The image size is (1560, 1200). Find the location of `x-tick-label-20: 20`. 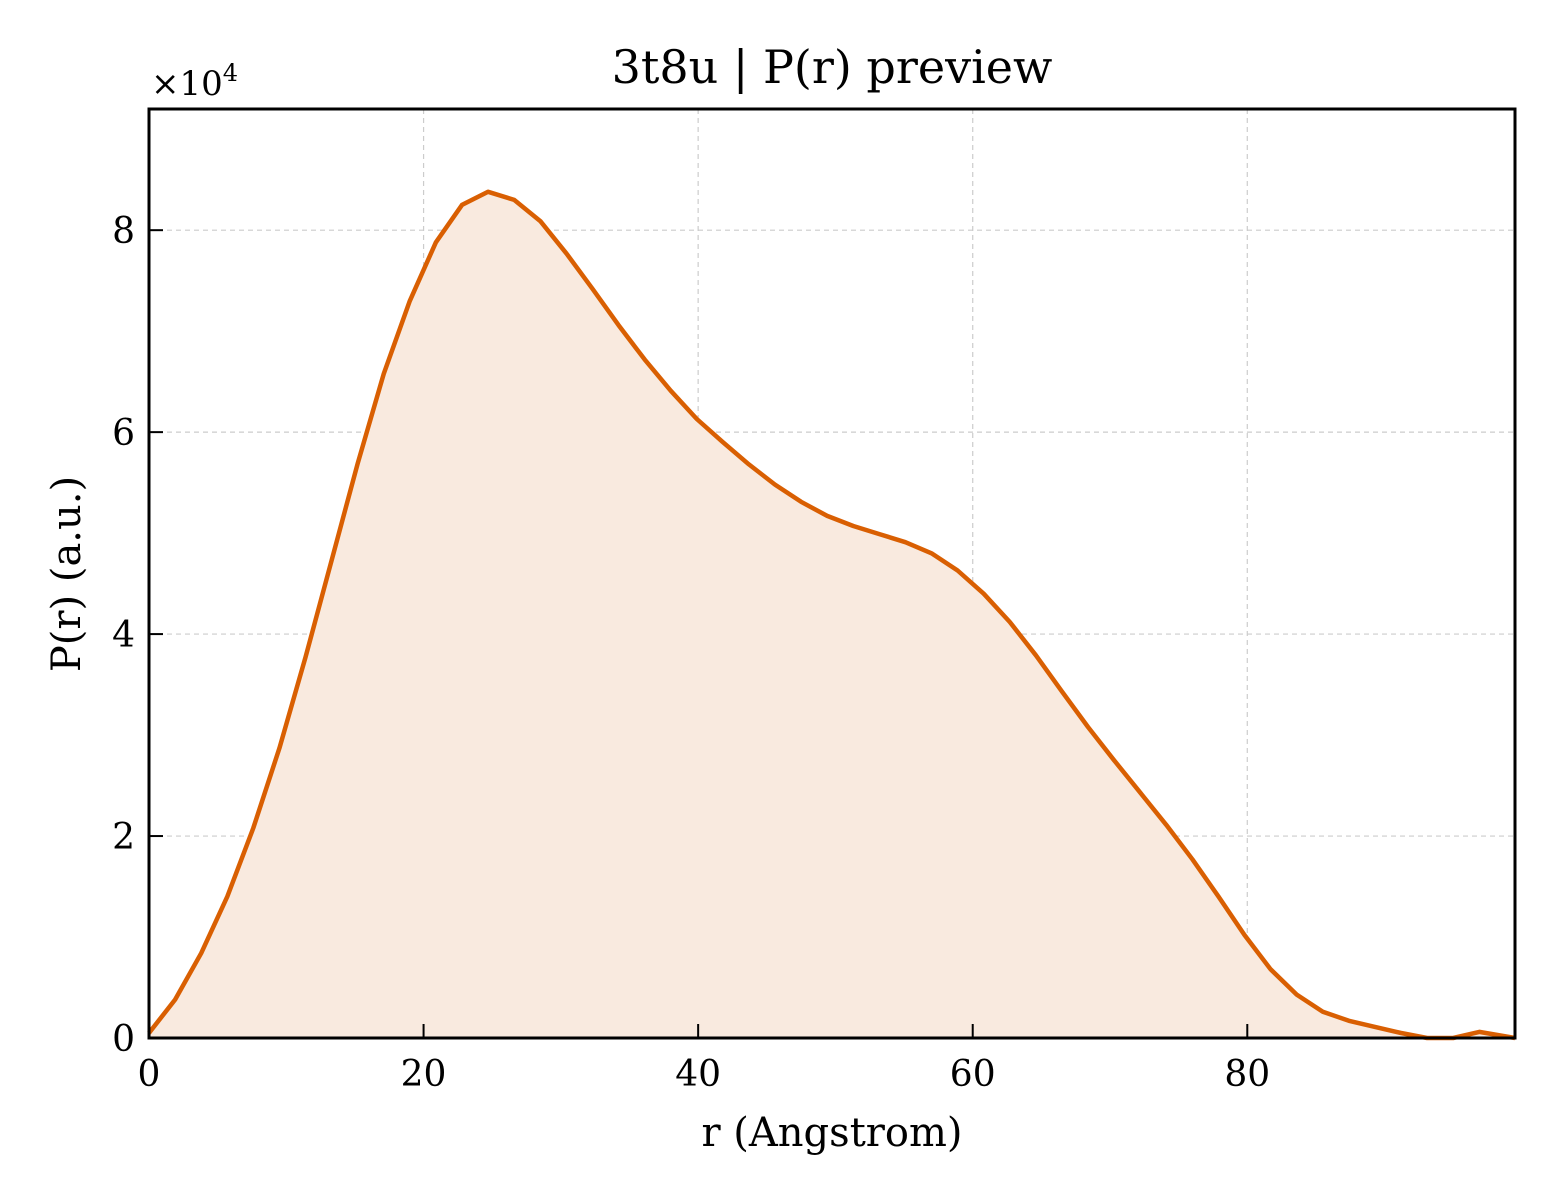

x-tick-label-20: 20 is located at coordinates (424, 1074).